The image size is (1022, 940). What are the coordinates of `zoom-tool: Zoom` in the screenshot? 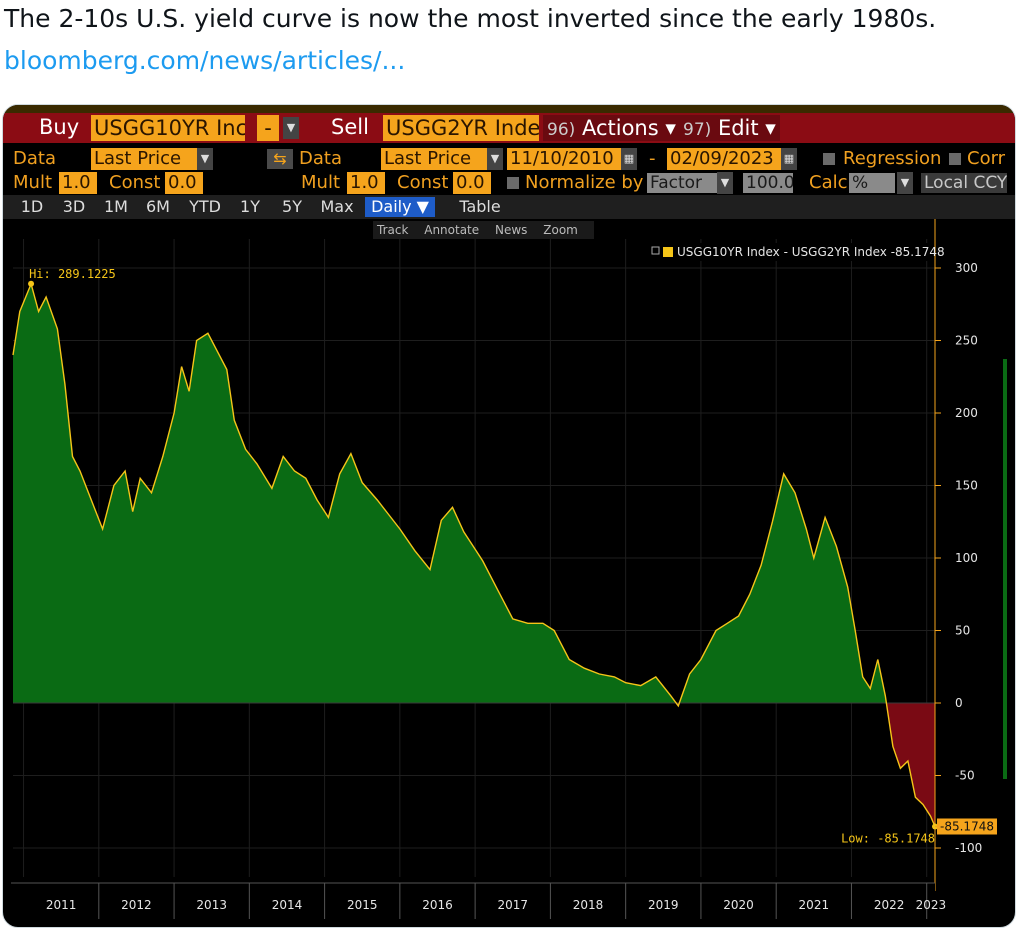 It's located at (560, 230).